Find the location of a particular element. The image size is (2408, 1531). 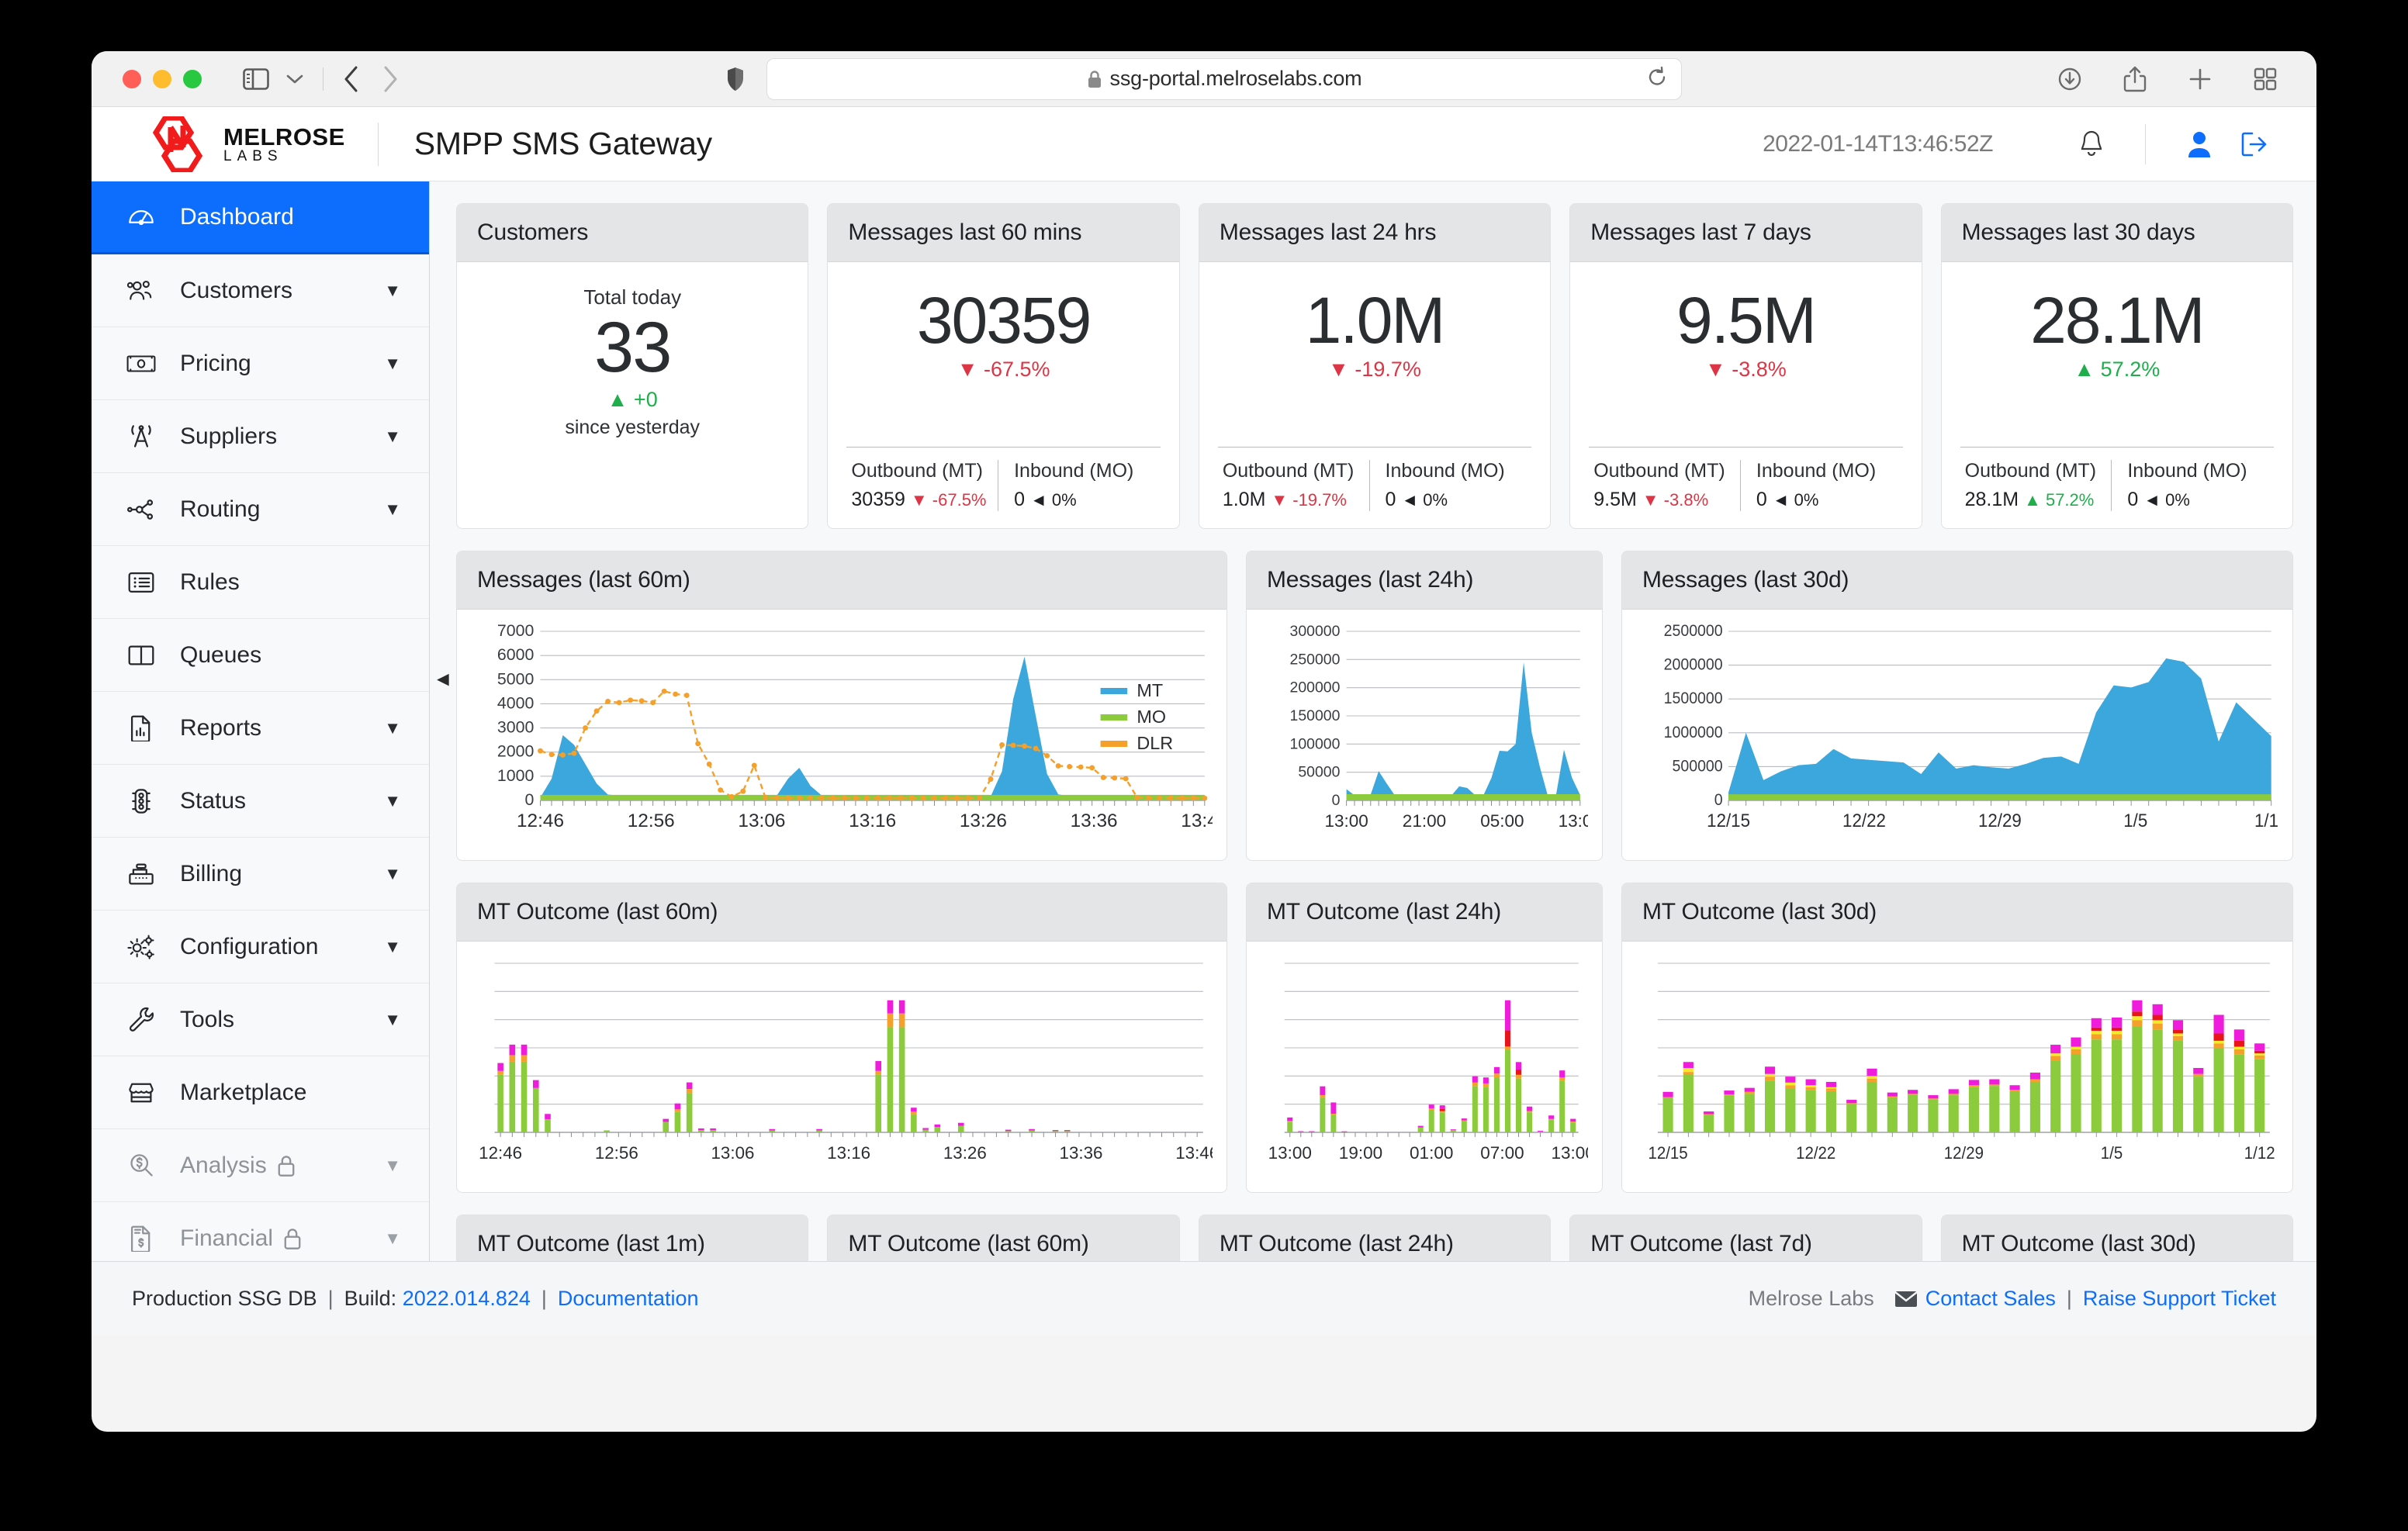

sidebar-item-queues: Queues is located at coordinates (260, 655).